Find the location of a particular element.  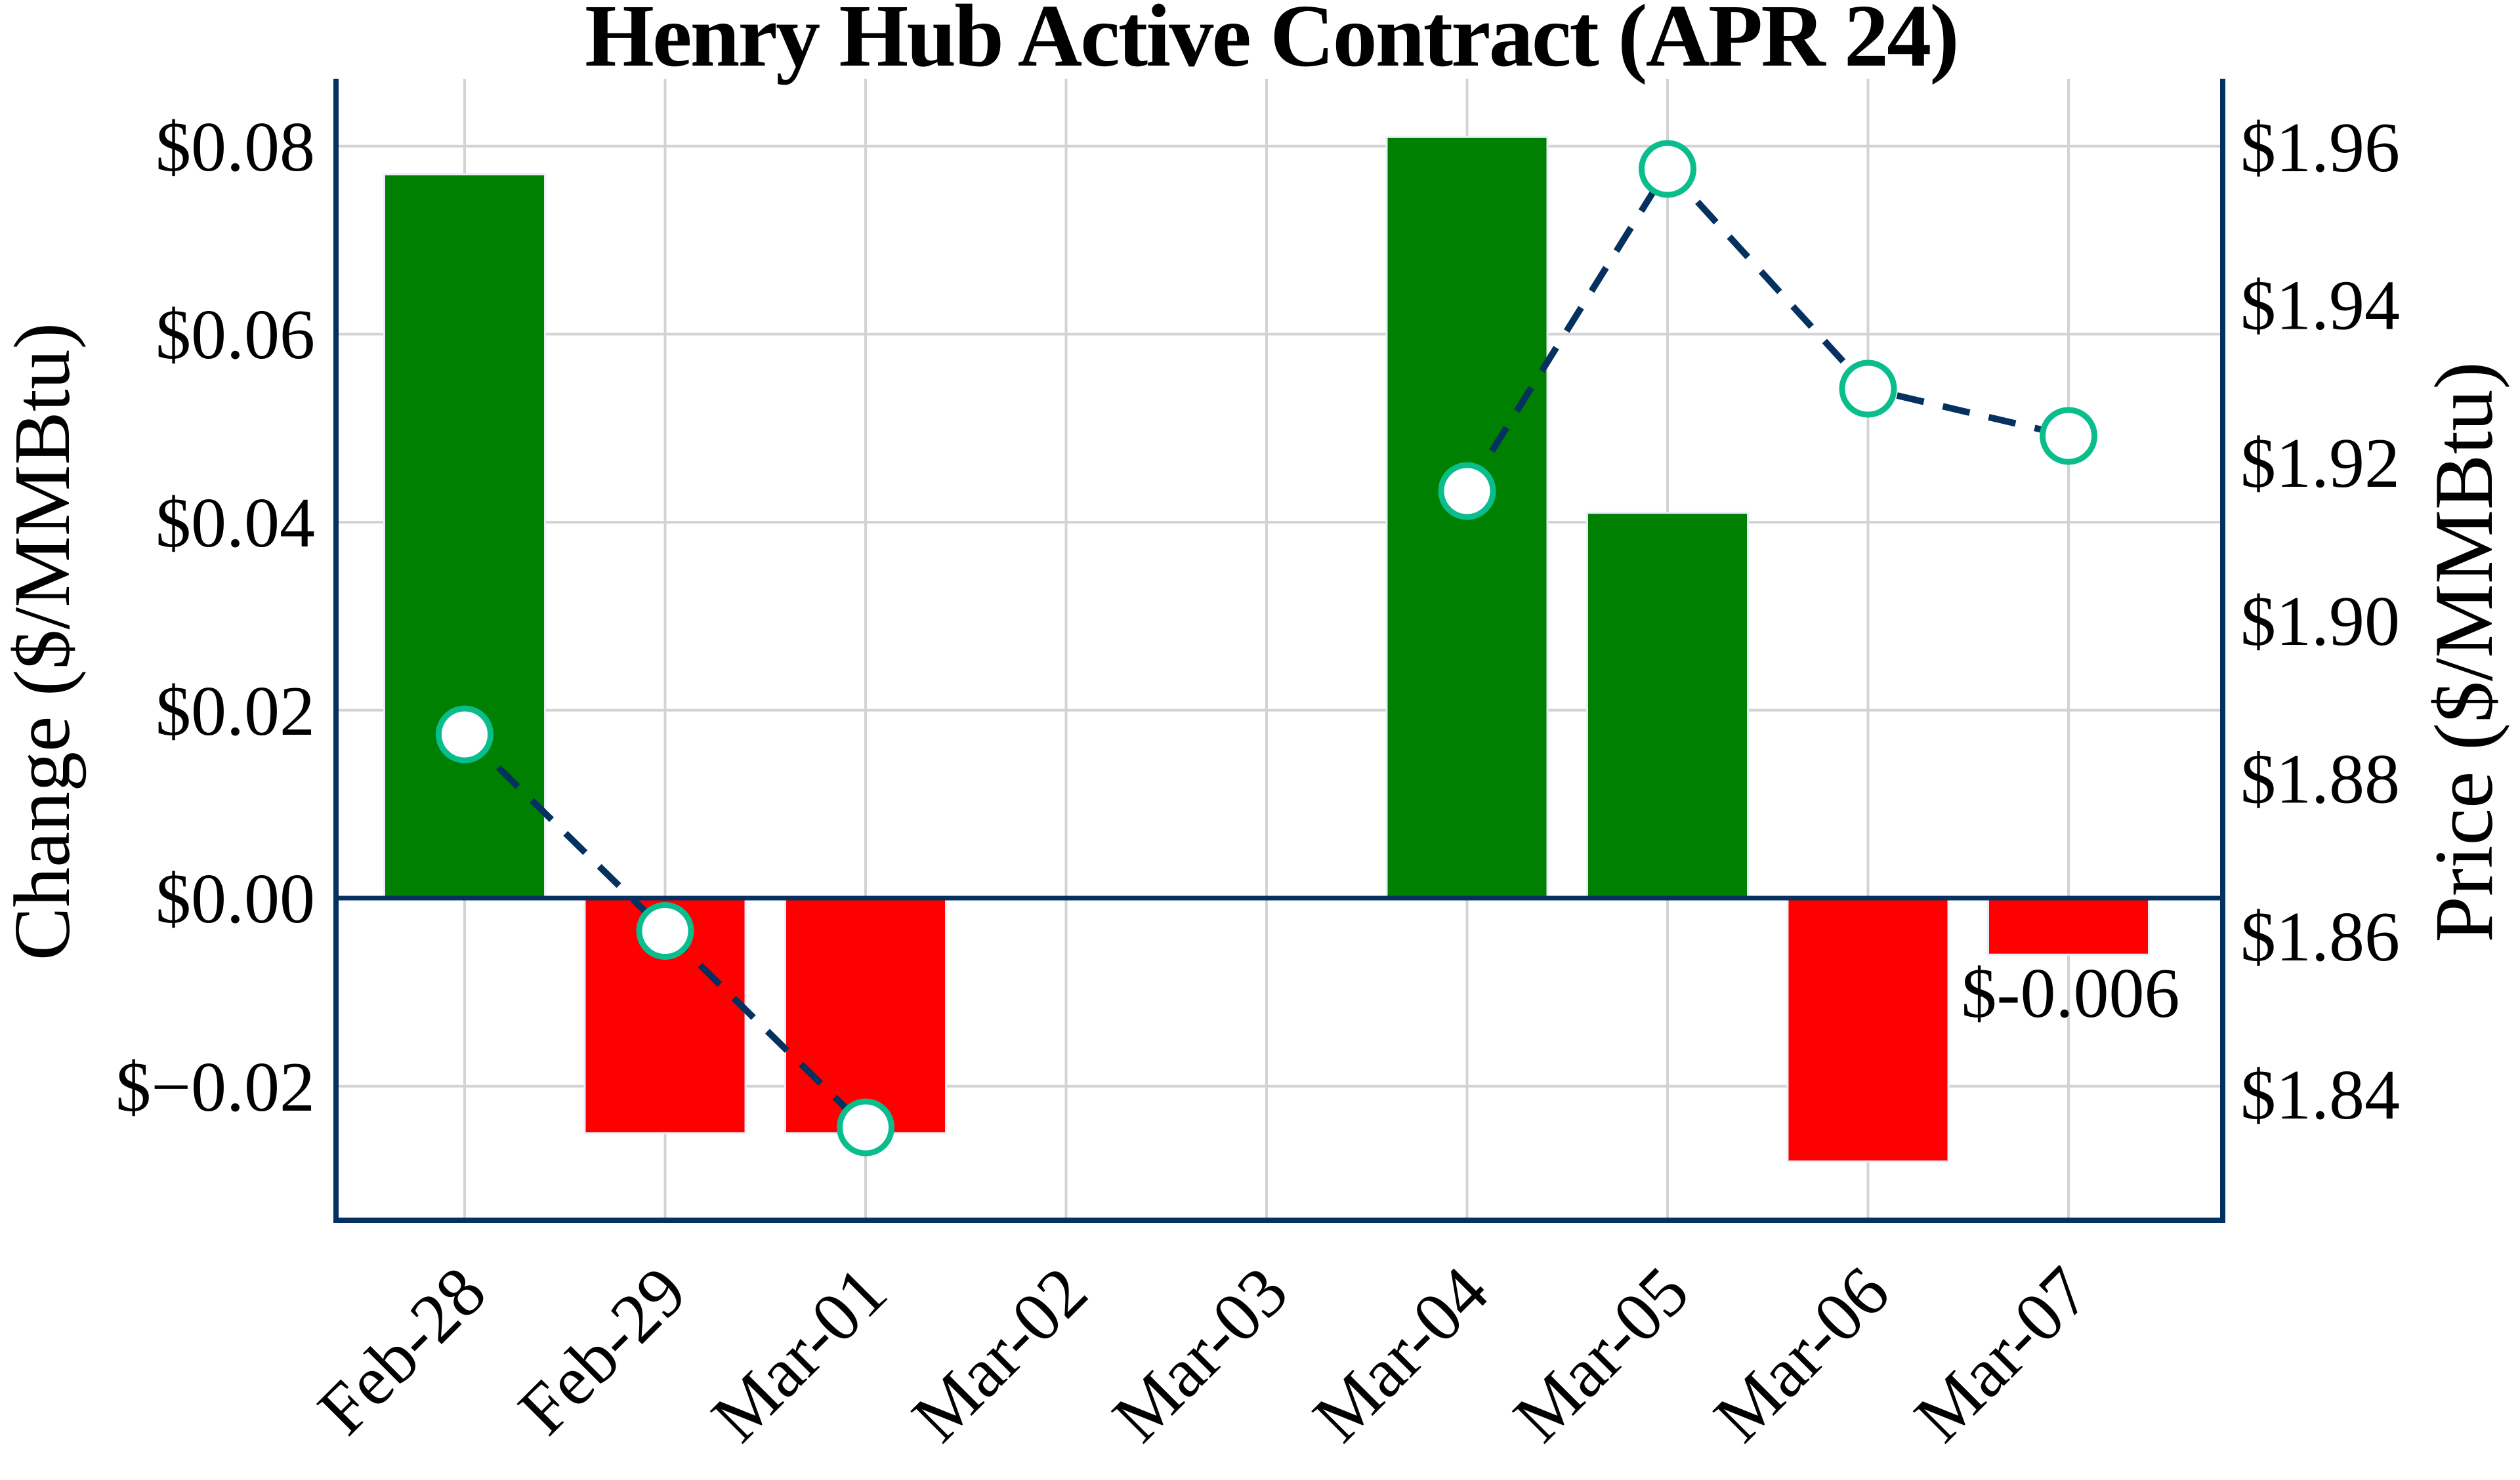

svg-text: $1.84 is located at coordinates (2320, 1095).